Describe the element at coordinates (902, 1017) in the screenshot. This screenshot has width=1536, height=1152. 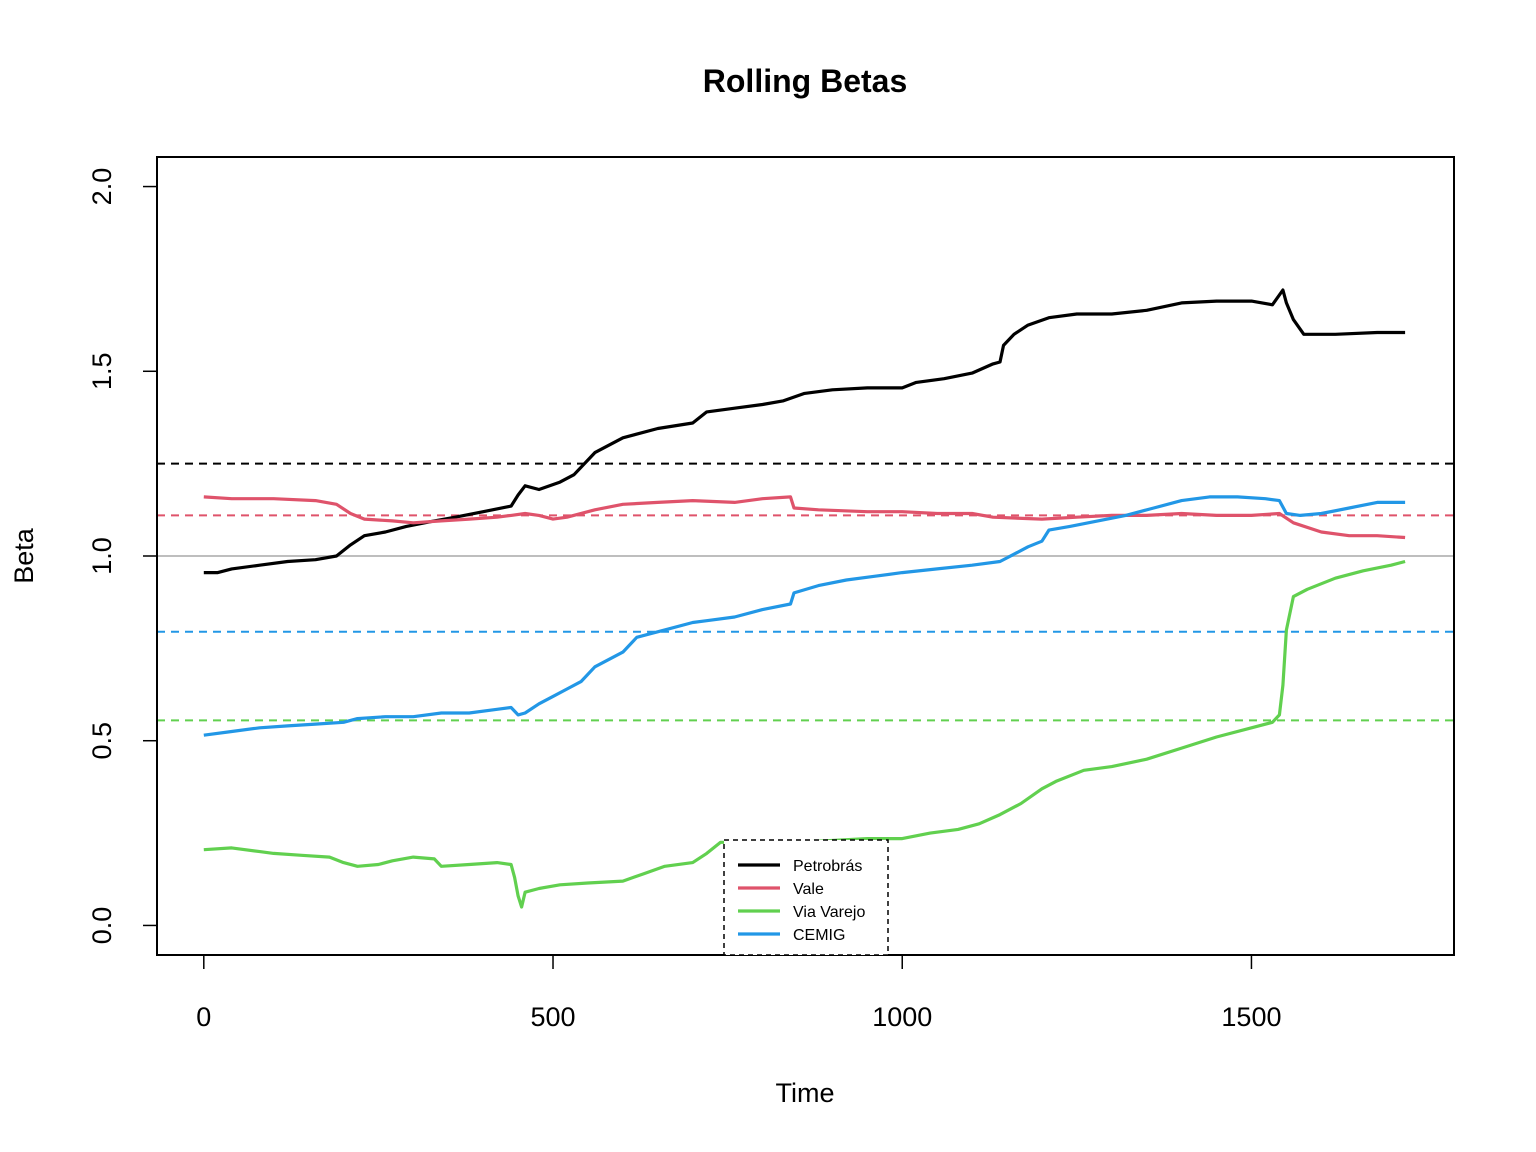
I see `x-tick-label: 1000` at that location.